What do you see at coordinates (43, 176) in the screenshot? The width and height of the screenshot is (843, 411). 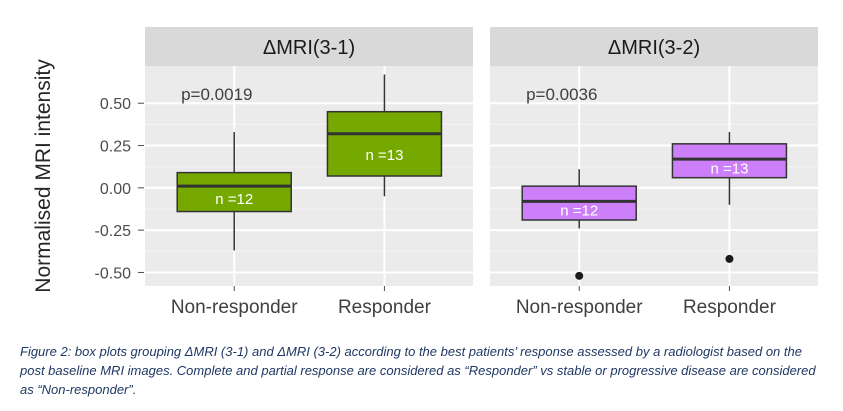 I see `y-axis-title: Normalised MRI intensity` at bounding box center [43, 176].